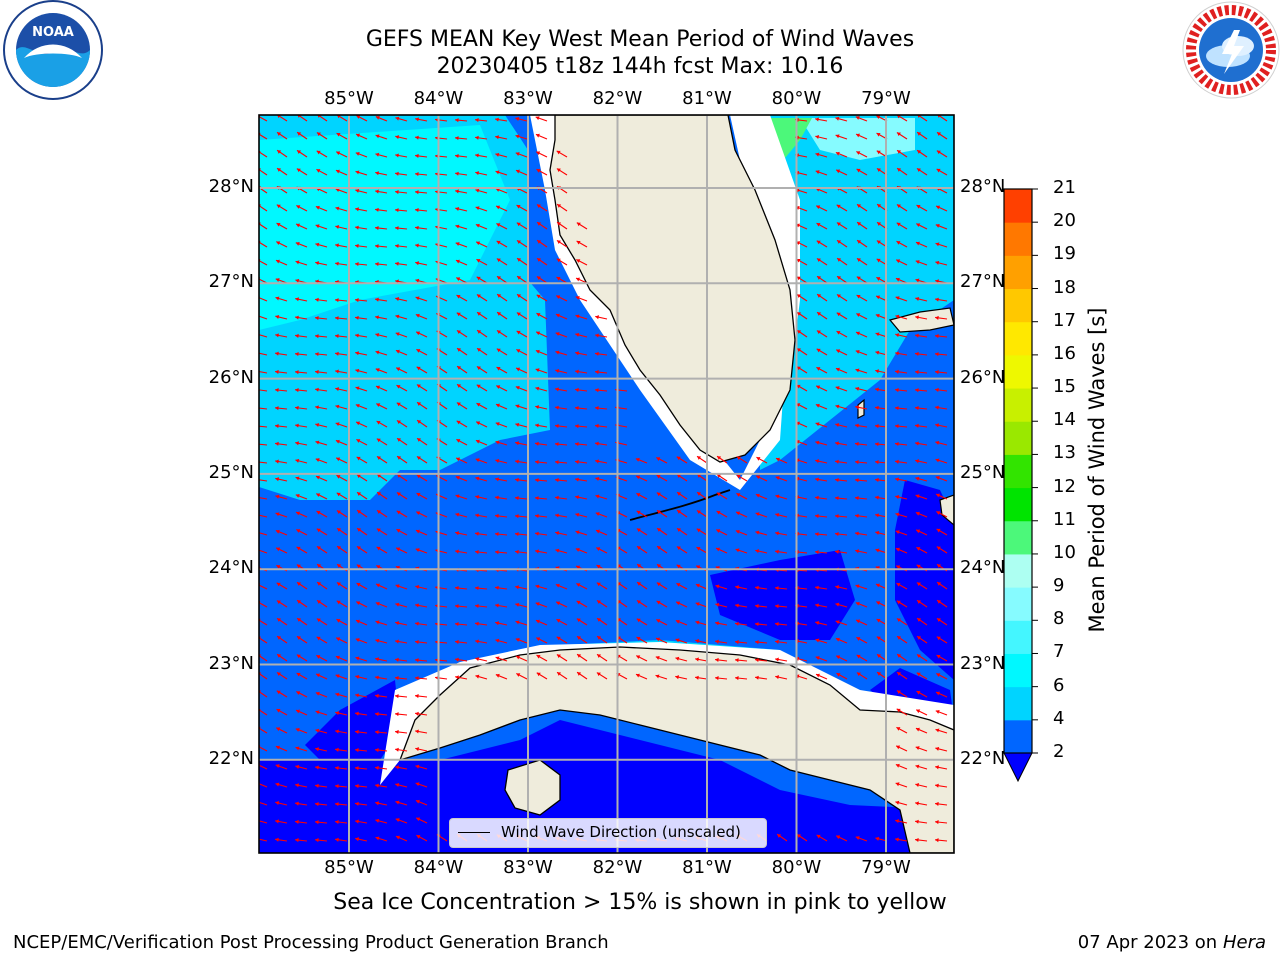 The height and width of the screenshot is (960, 1280). What do you see at coordinates (231, 282) in the screenshot?
I see `lat-label-left: 27°N` at bounding box center [231, 282].